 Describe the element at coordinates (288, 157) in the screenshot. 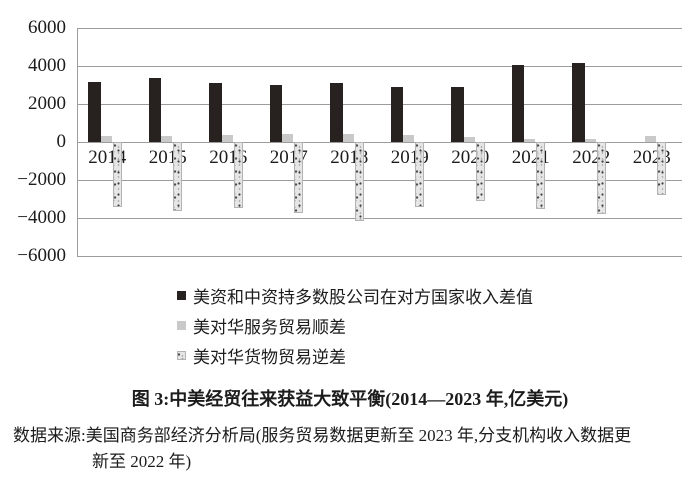

I see `x-tick-label: 2017` at that location.